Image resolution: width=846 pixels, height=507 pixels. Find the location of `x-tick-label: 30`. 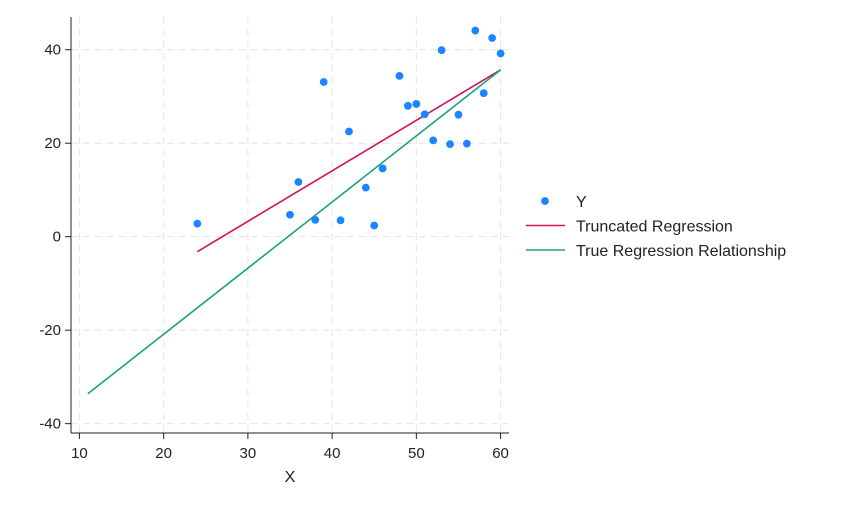

x-tick-label: 30 is located at coordinates (248, 453).